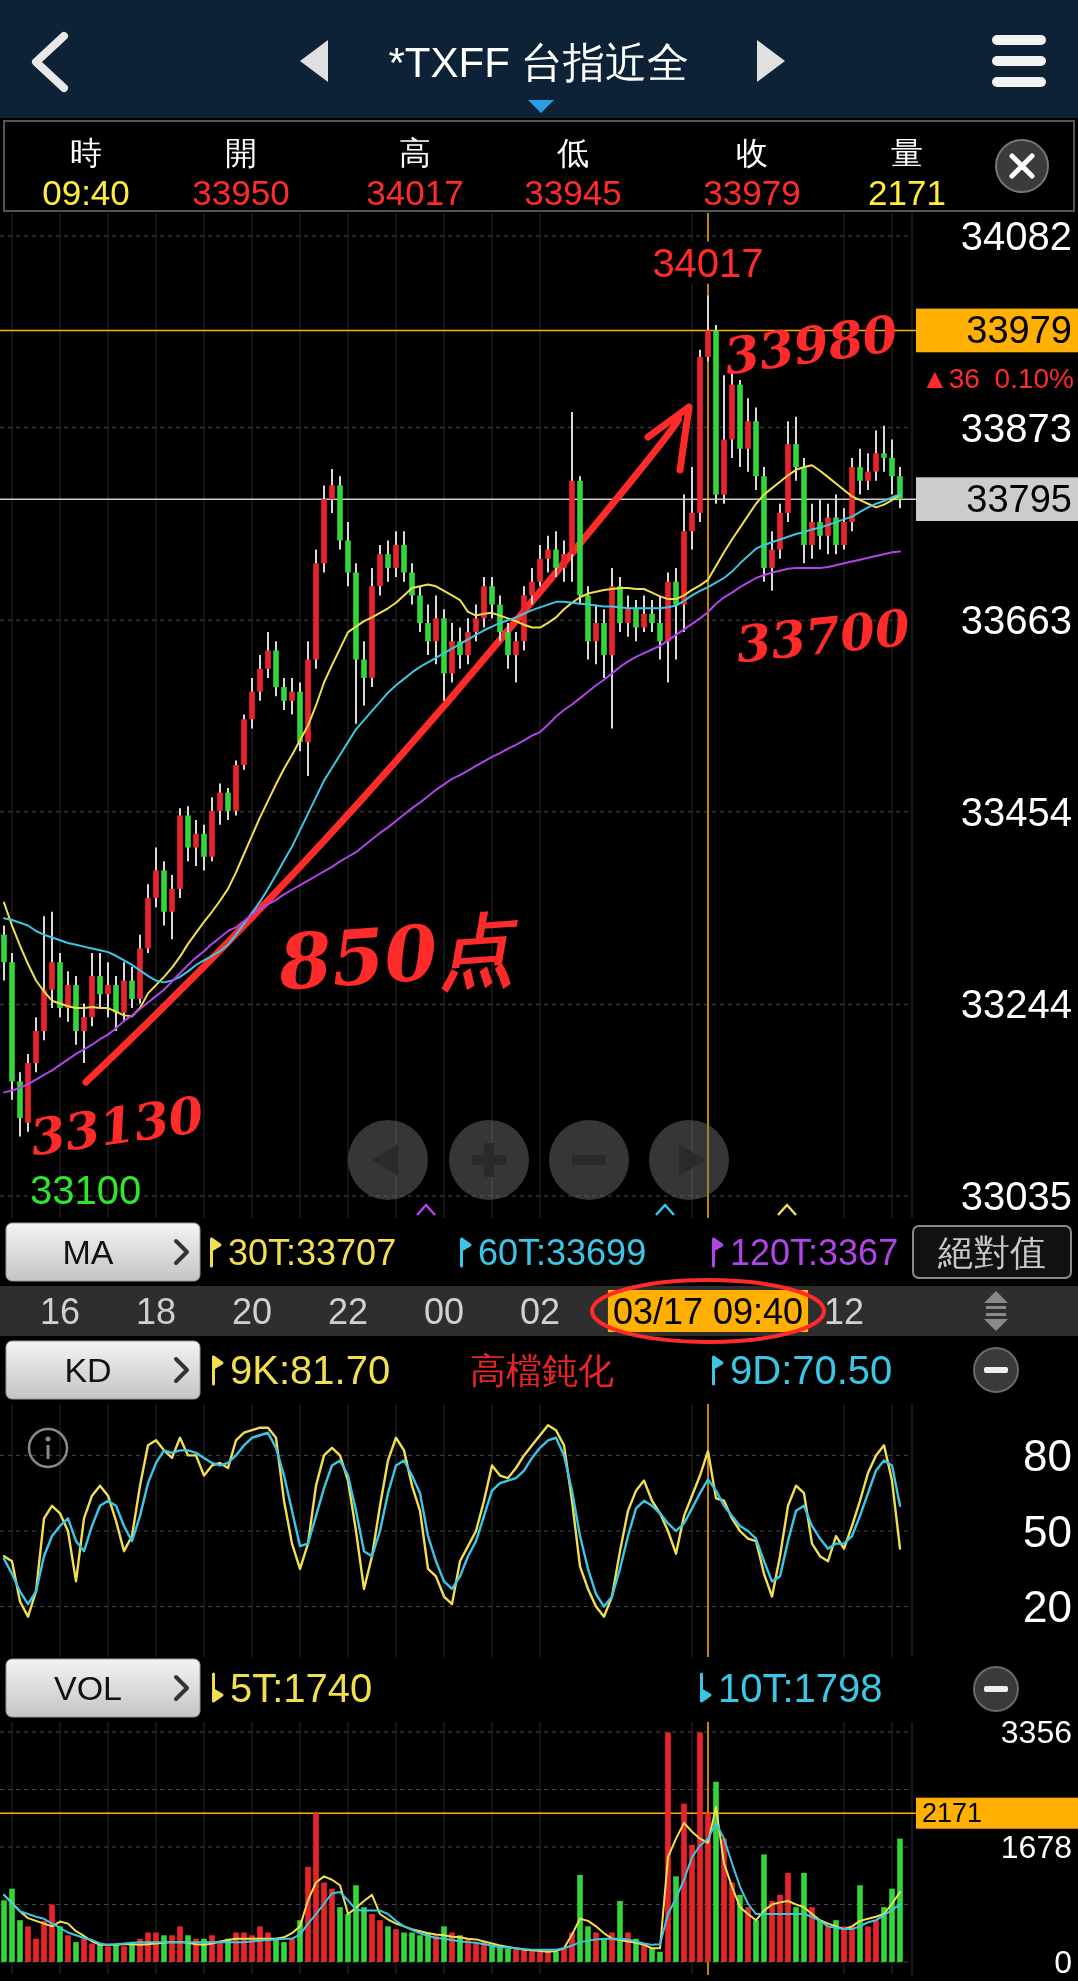 The height and width of the screenshot is (1981, 1078). Describe the element at coordinates (117, 1126) in the screenshot. I see `annotation: 33130` at that location.